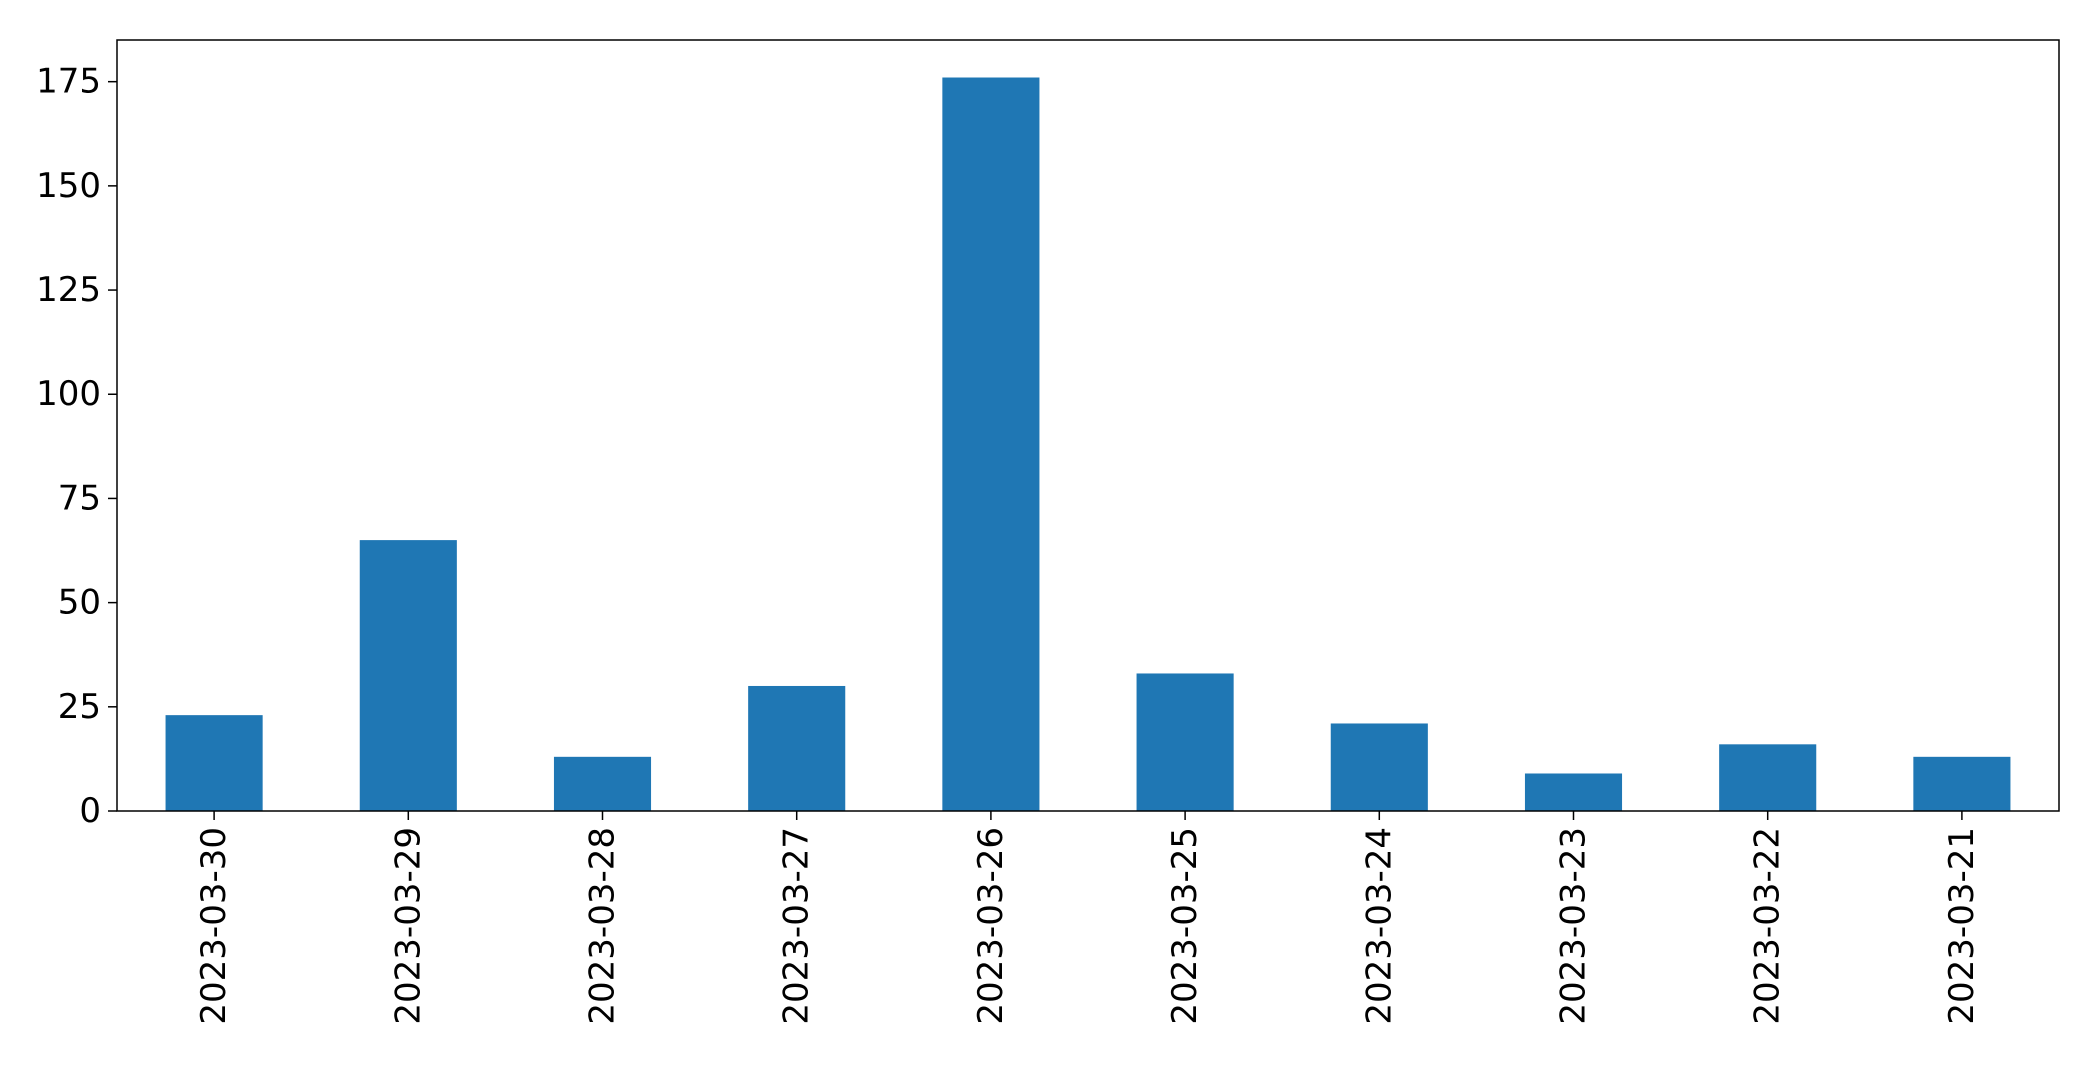 This screenshot has width=2093, height=1065. I want to click on x-tick-label: 2023-03-28, so click(603, 926).